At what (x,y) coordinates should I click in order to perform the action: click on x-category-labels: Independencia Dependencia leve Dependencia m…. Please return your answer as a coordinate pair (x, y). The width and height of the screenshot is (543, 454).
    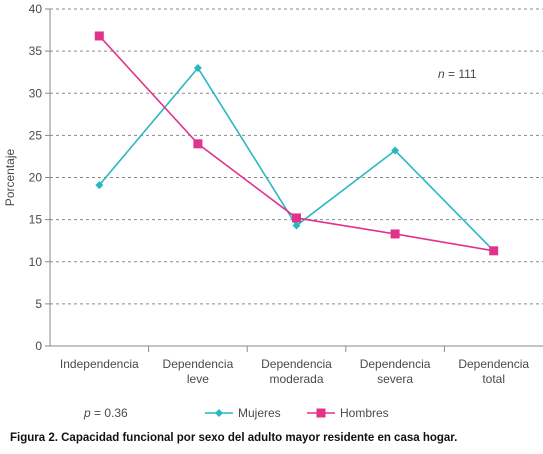
    Looking at the image, I should click on (294, 371).